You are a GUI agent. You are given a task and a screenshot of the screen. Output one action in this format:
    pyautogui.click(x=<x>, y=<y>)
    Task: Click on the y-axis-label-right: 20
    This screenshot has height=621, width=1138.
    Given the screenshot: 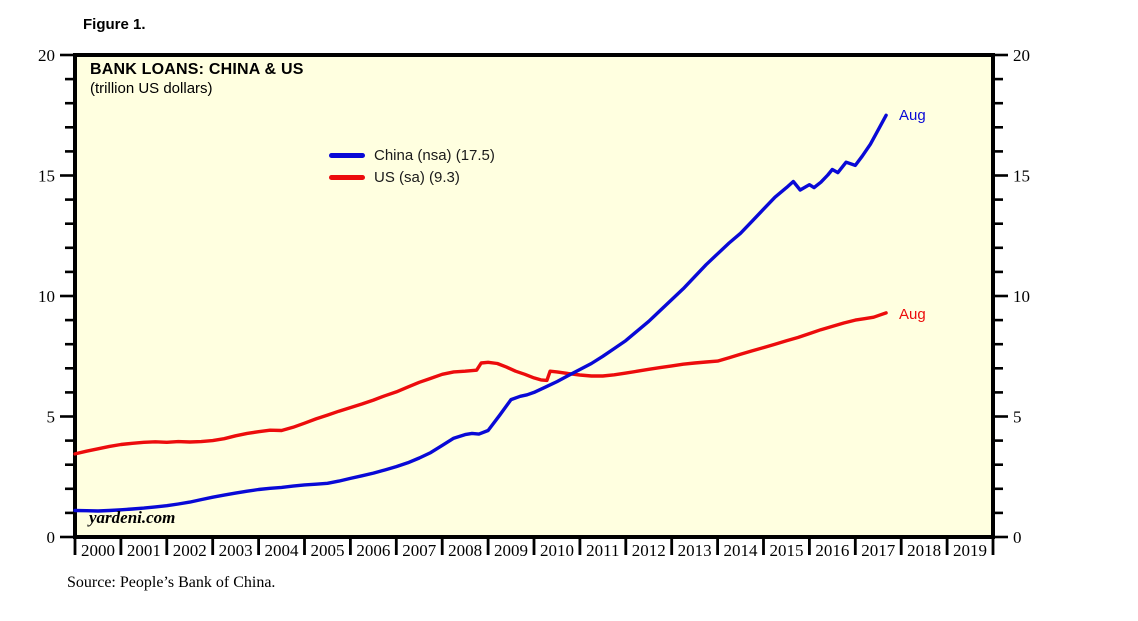 What is the action you would take?
    pyautogui.click(x=1021, y=55)
    